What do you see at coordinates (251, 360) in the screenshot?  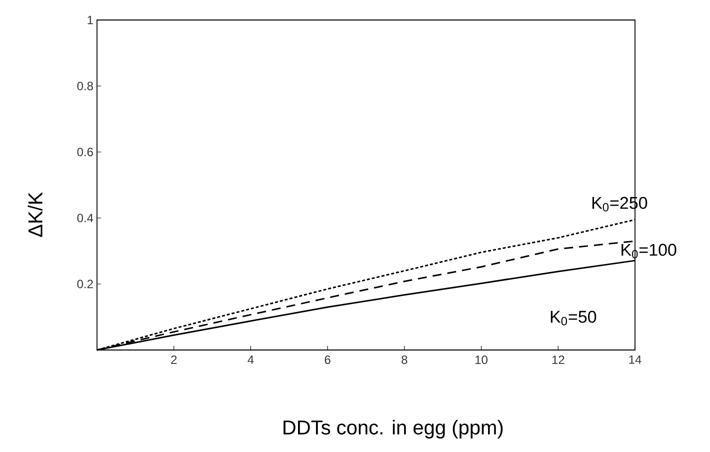 I see `x-tick-label: 4` at bounding box center [251, 360].